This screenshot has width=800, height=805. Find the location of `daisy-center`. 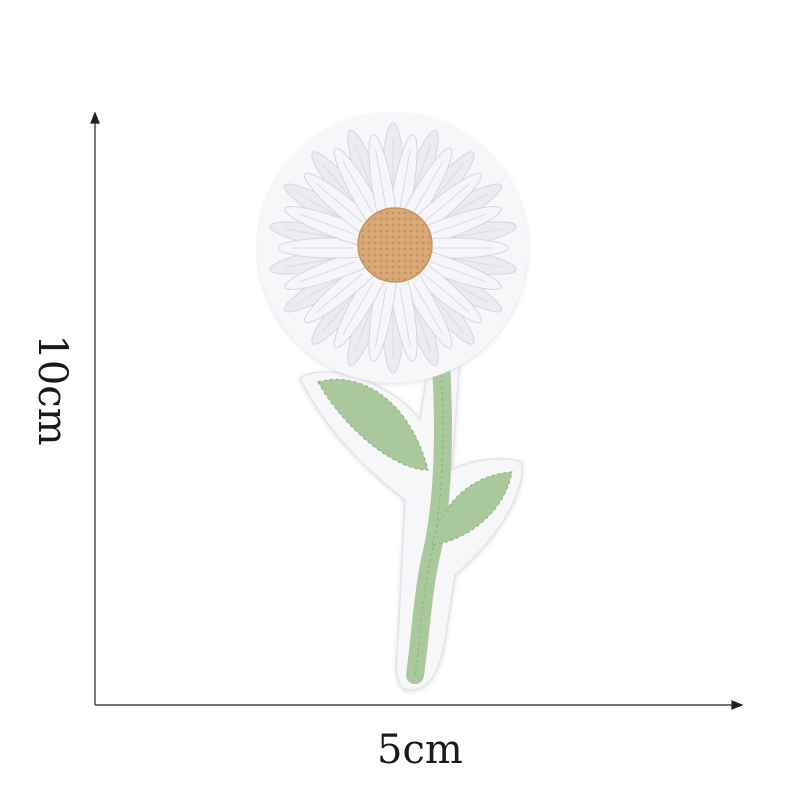

daisy-center is located at coordinates (395, 245).